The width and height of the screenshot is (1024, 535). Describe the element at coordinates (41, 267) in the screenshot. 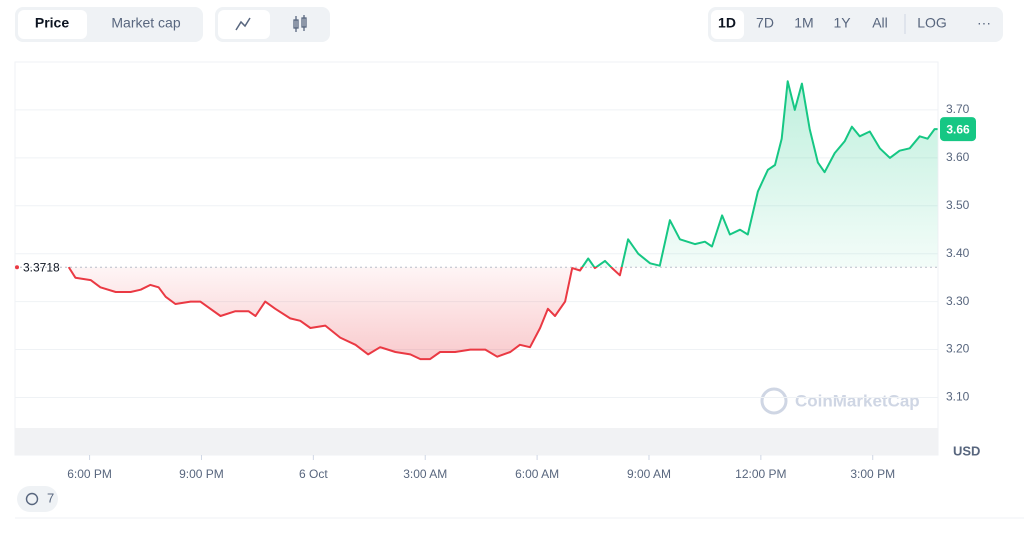

I see `baseline-label: 3.3718` at that location.